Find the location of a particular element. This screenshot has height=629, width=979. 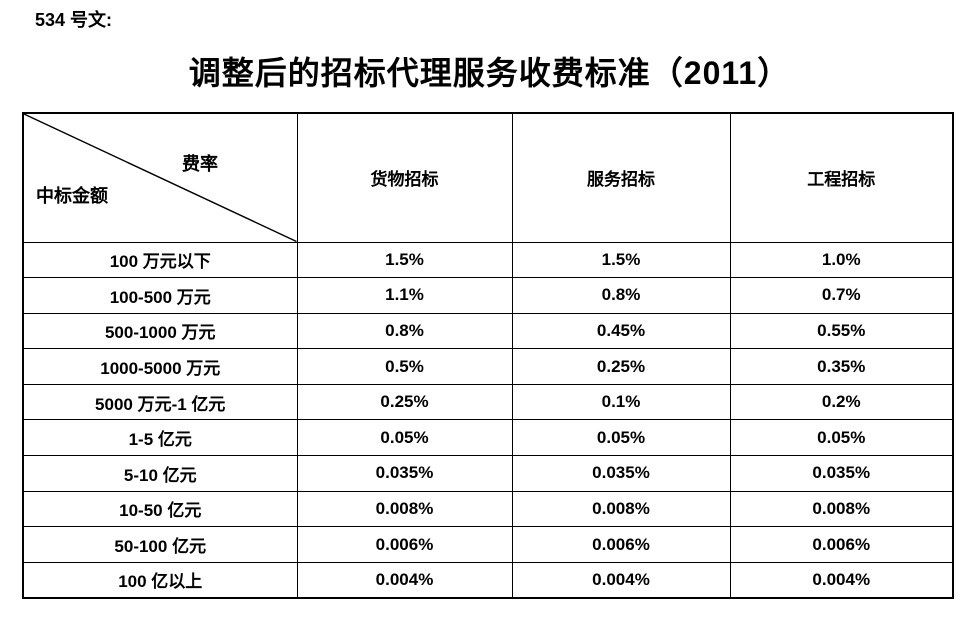

table-row: 100 万元以下 1.5% 1.5% 1.0% is located at coordinates (488, 260).